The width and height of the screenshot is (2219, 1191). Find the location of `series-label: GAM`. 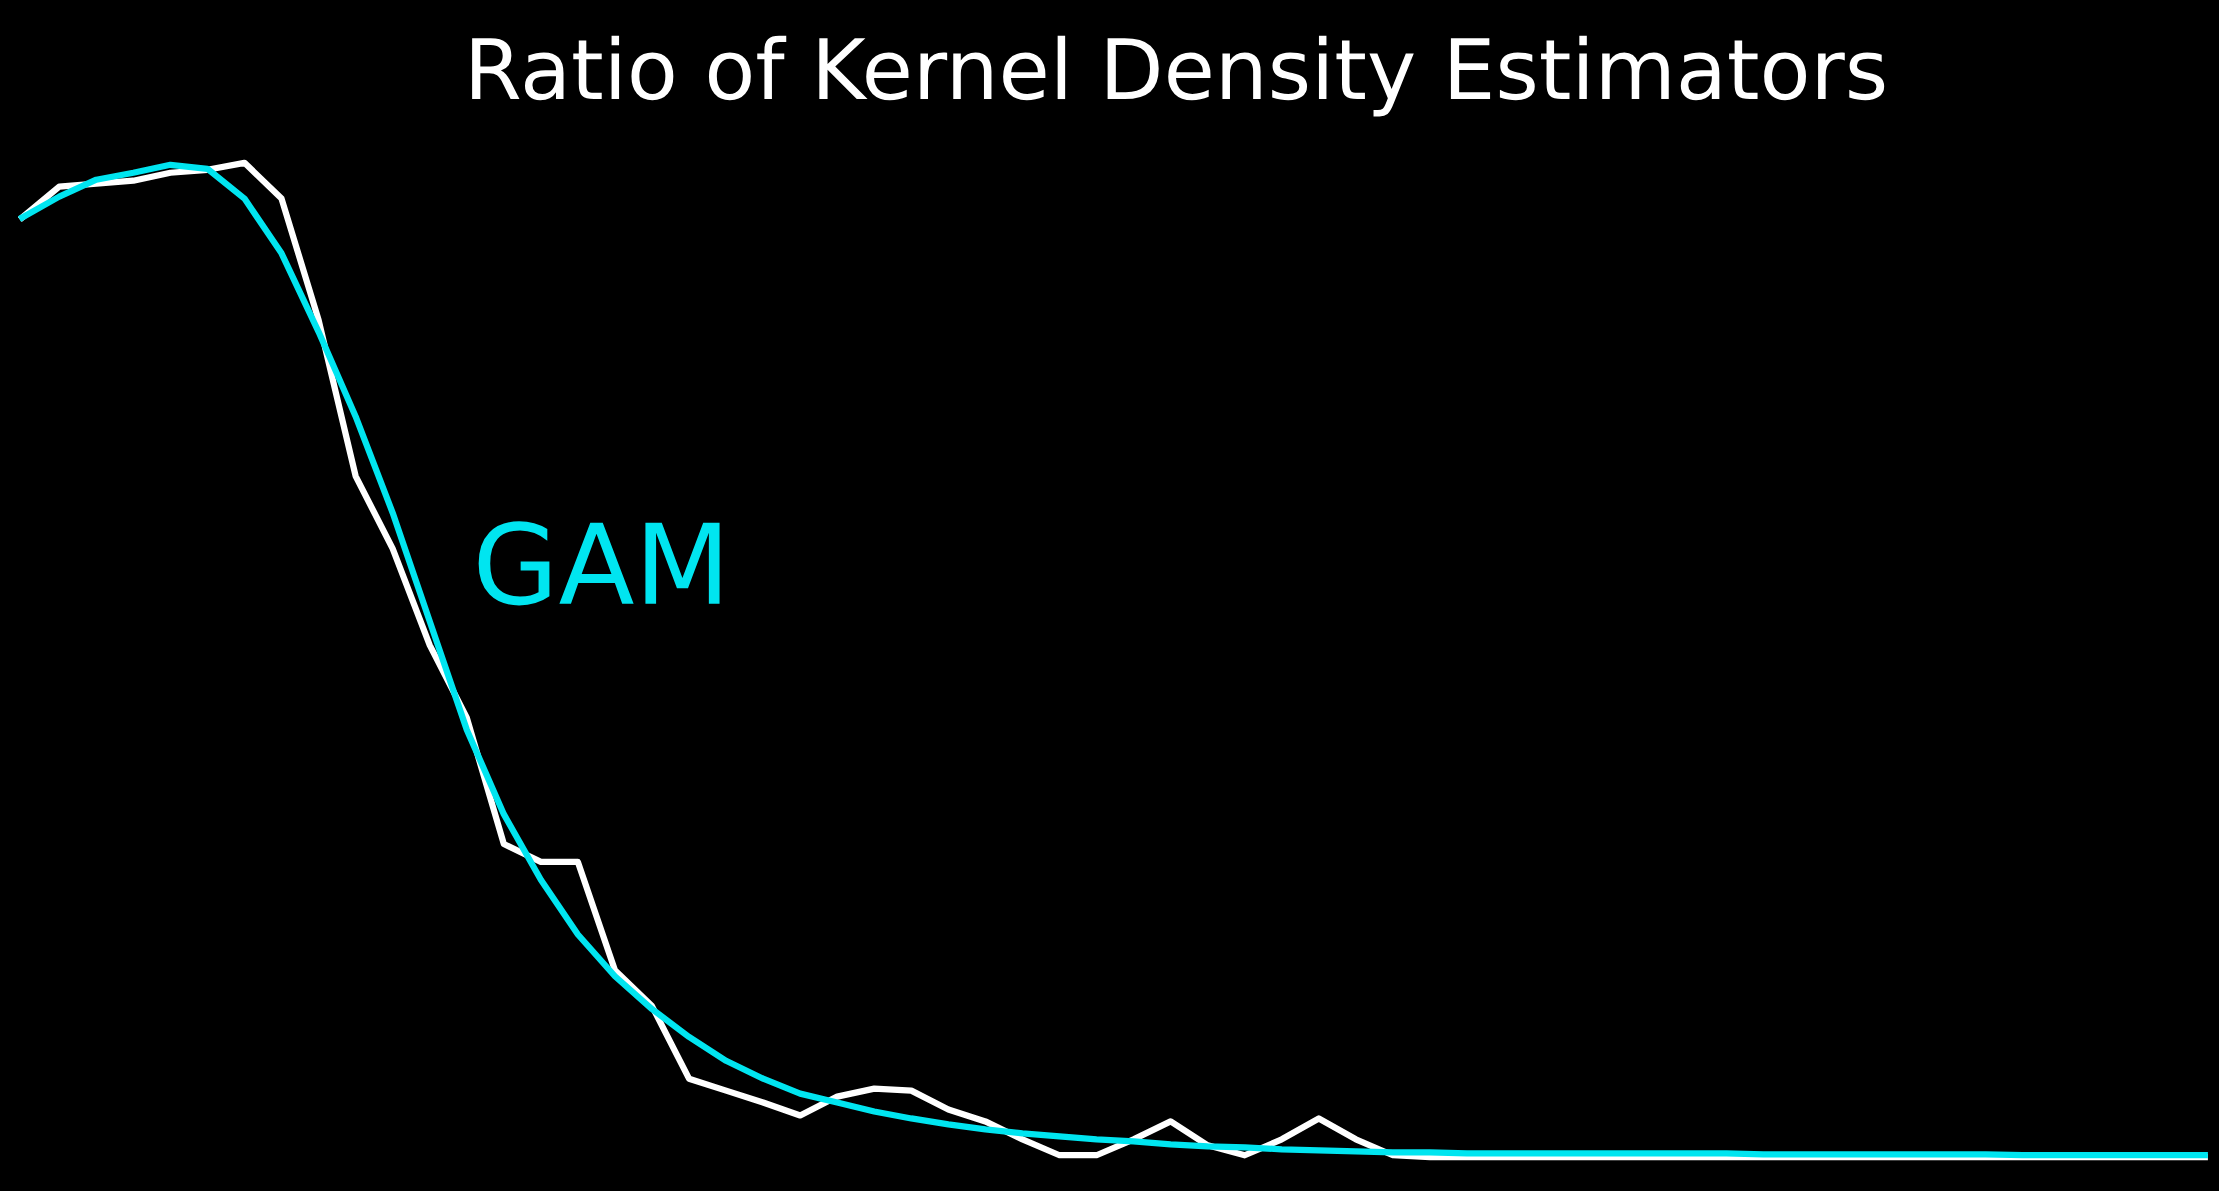

series-label: GAM is located at coordinates (599, 563).